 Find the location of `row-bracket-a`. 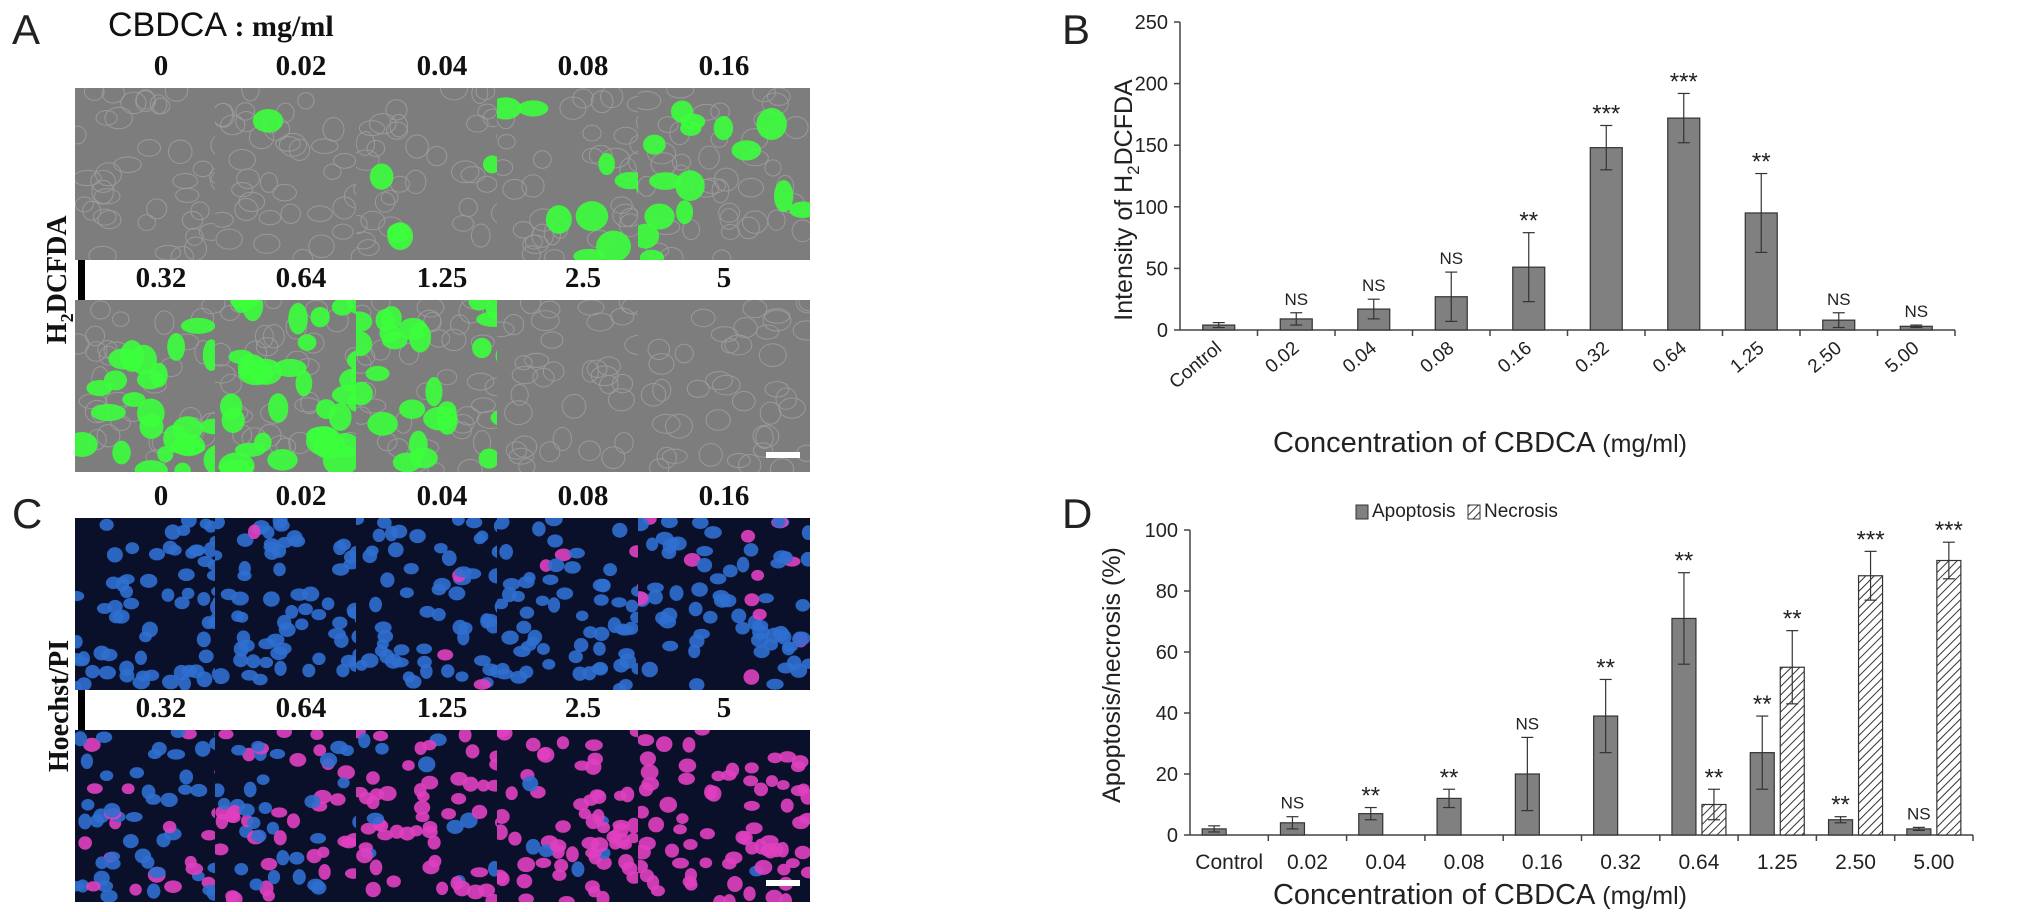

row-bracket-a is located at coordinates (81, 280).